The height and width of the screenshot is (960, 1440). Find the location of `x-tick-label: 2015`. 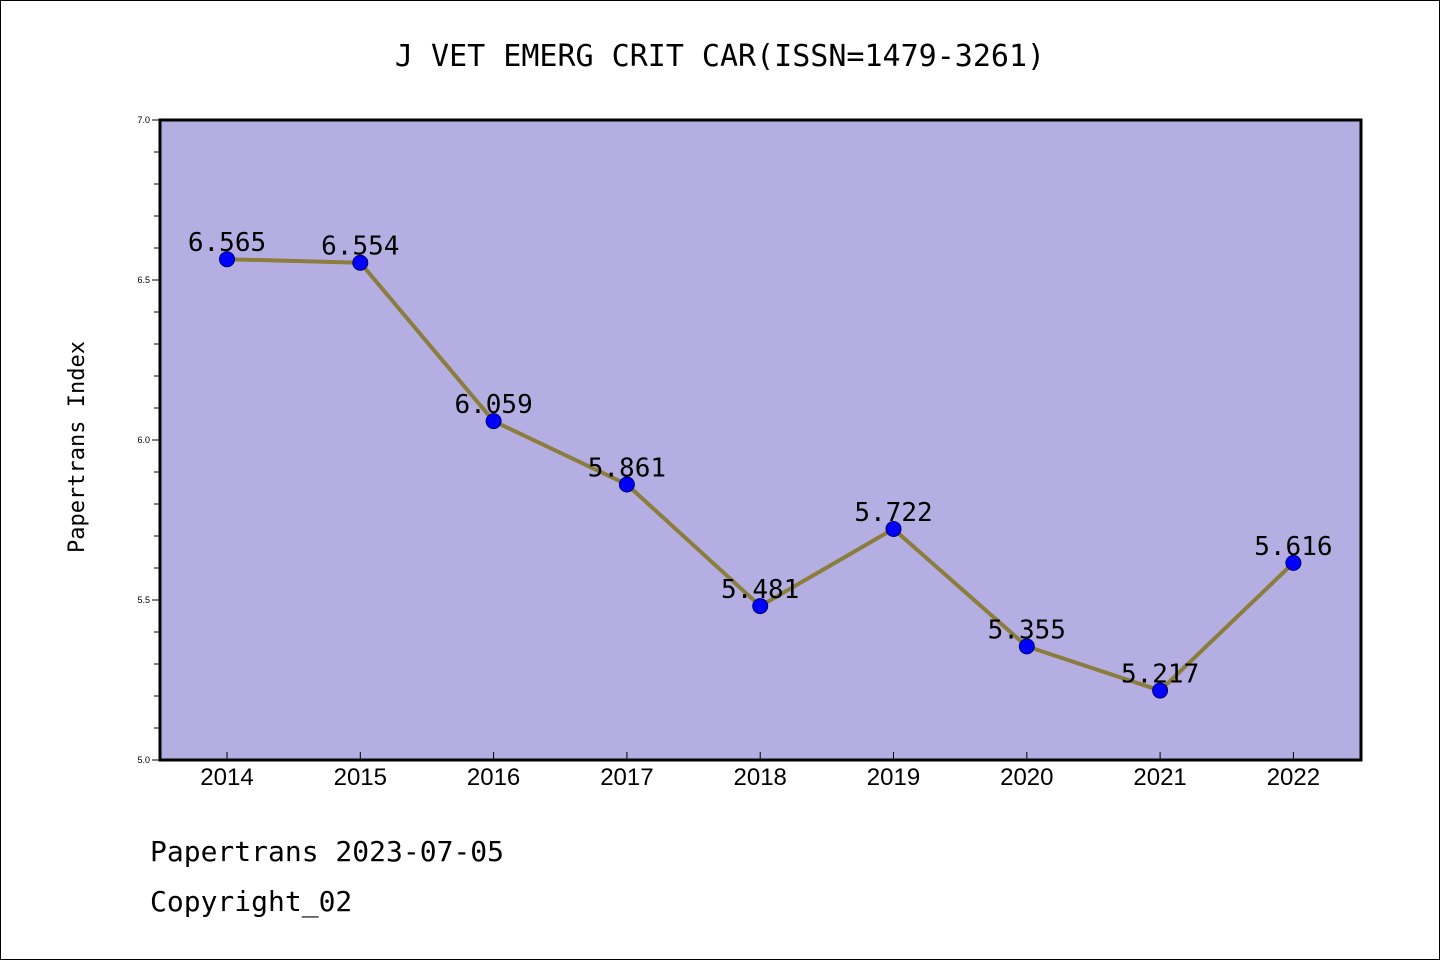

x-tick-label: 2015 is located at coordinates (360, 777).